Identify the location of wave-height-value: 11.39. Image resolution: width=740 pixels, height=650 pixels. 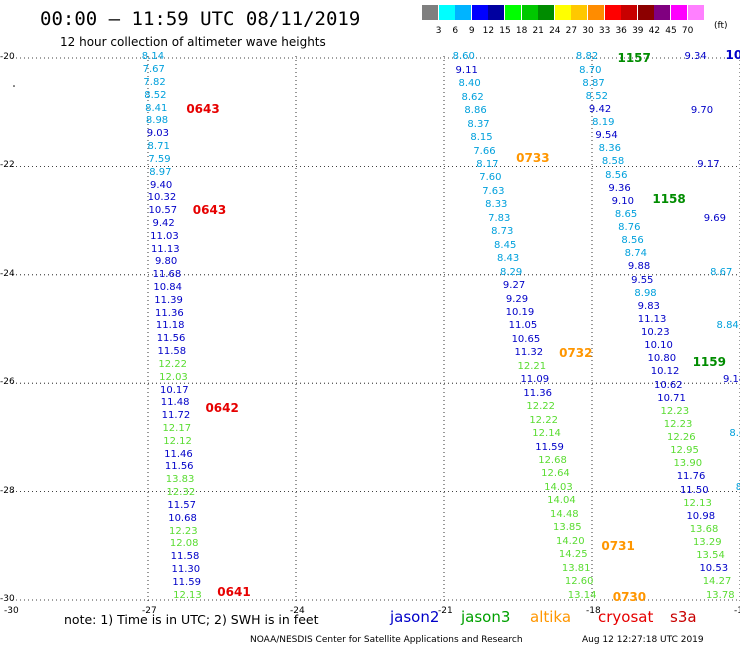
(168, 300).